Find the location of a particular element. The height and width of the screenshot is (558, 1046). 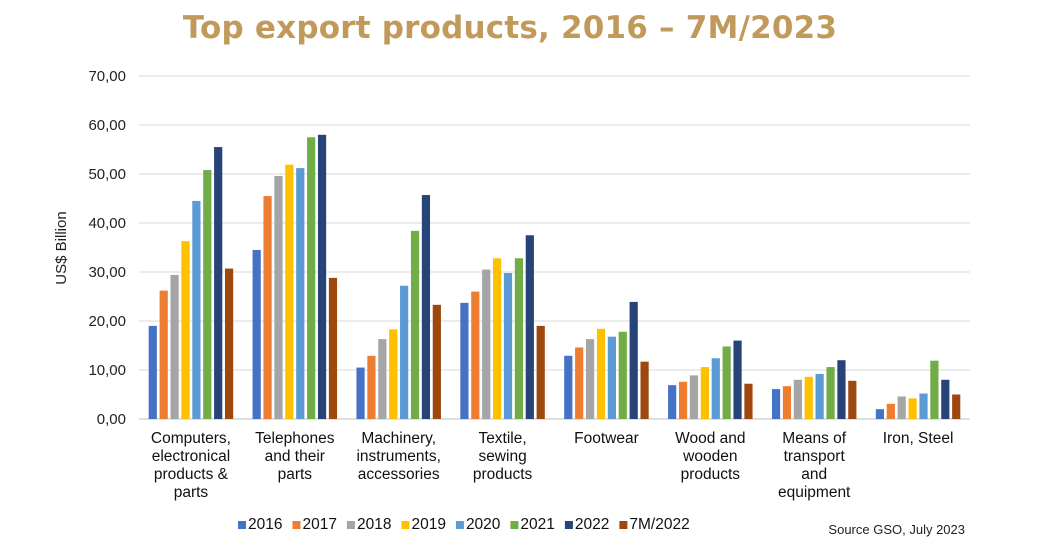

chart-title: Top export products, 2016 – 7M/2023 is located at coordinates (510, 28).